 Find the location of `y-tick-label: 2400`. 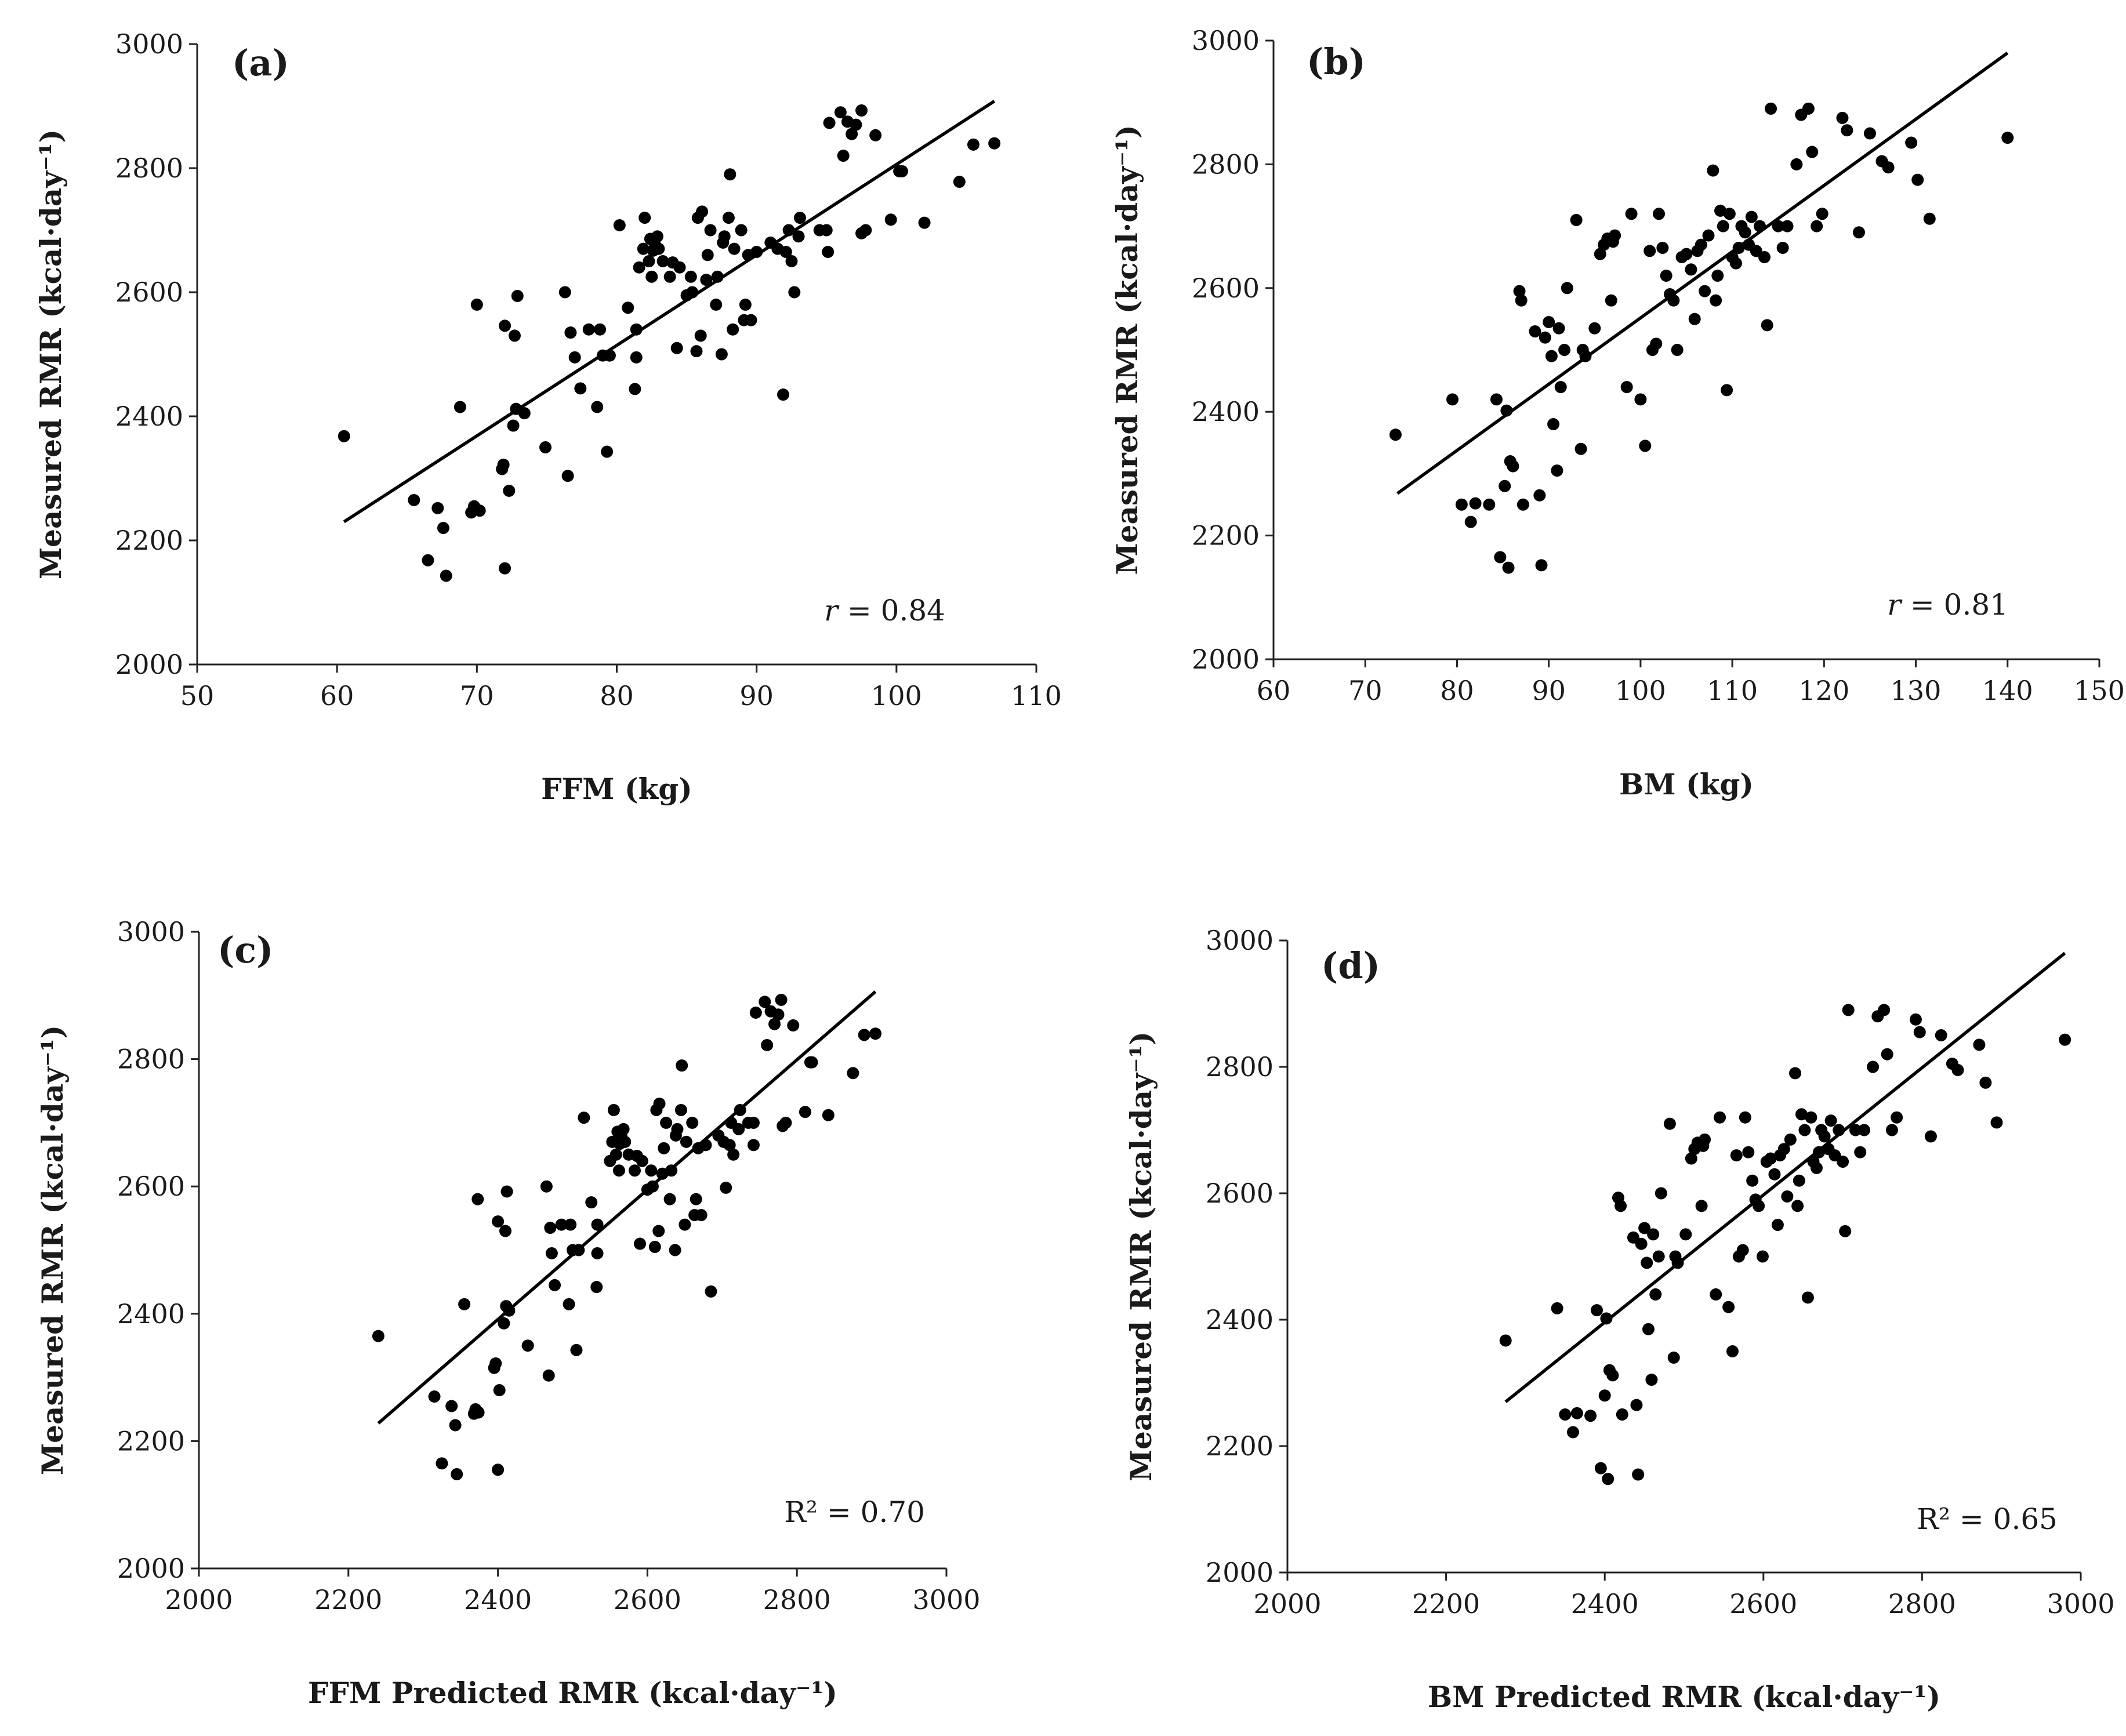

y-tick-label: 2400 is located at coordinates (1226, 411).